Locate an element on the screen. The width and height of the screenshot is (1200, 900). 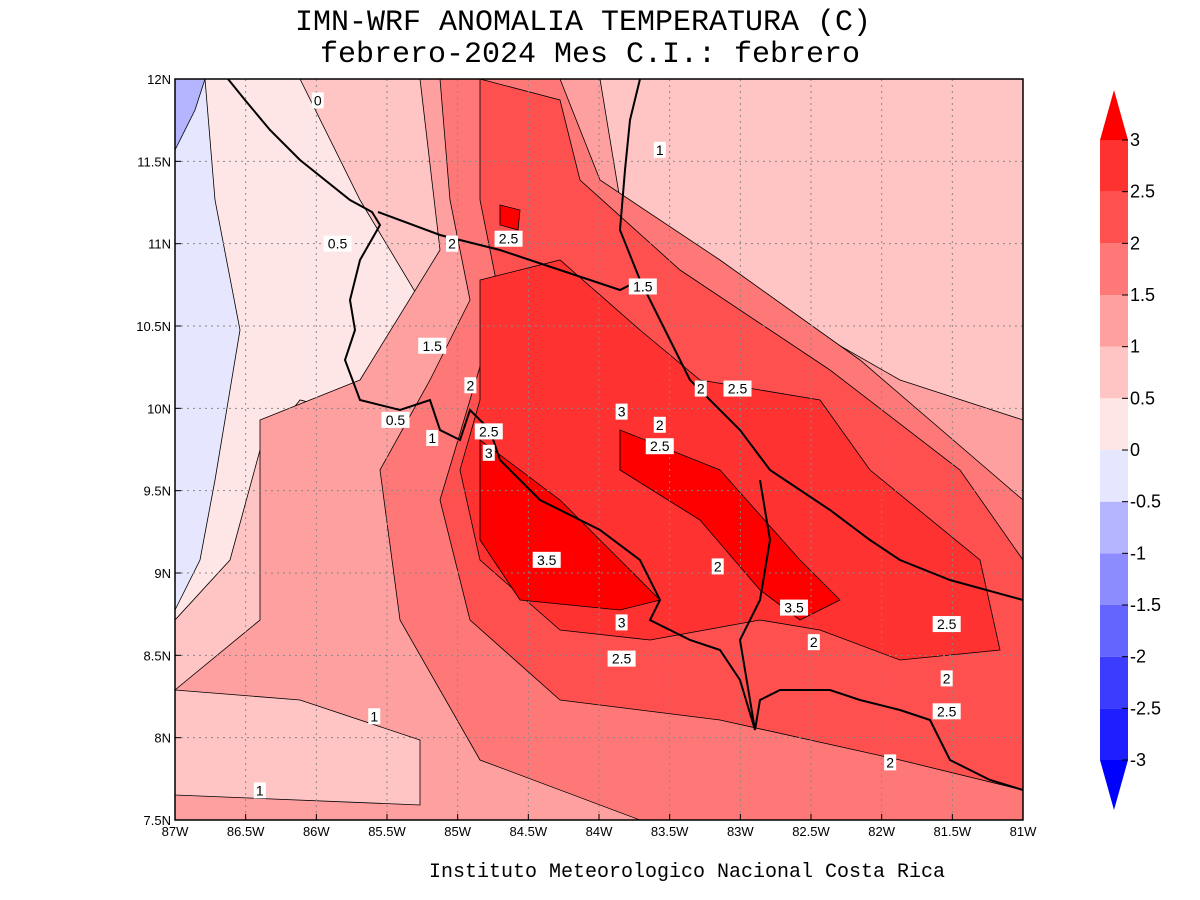
colorbar-label: 0.5 is located at coordinates (1142, 398).